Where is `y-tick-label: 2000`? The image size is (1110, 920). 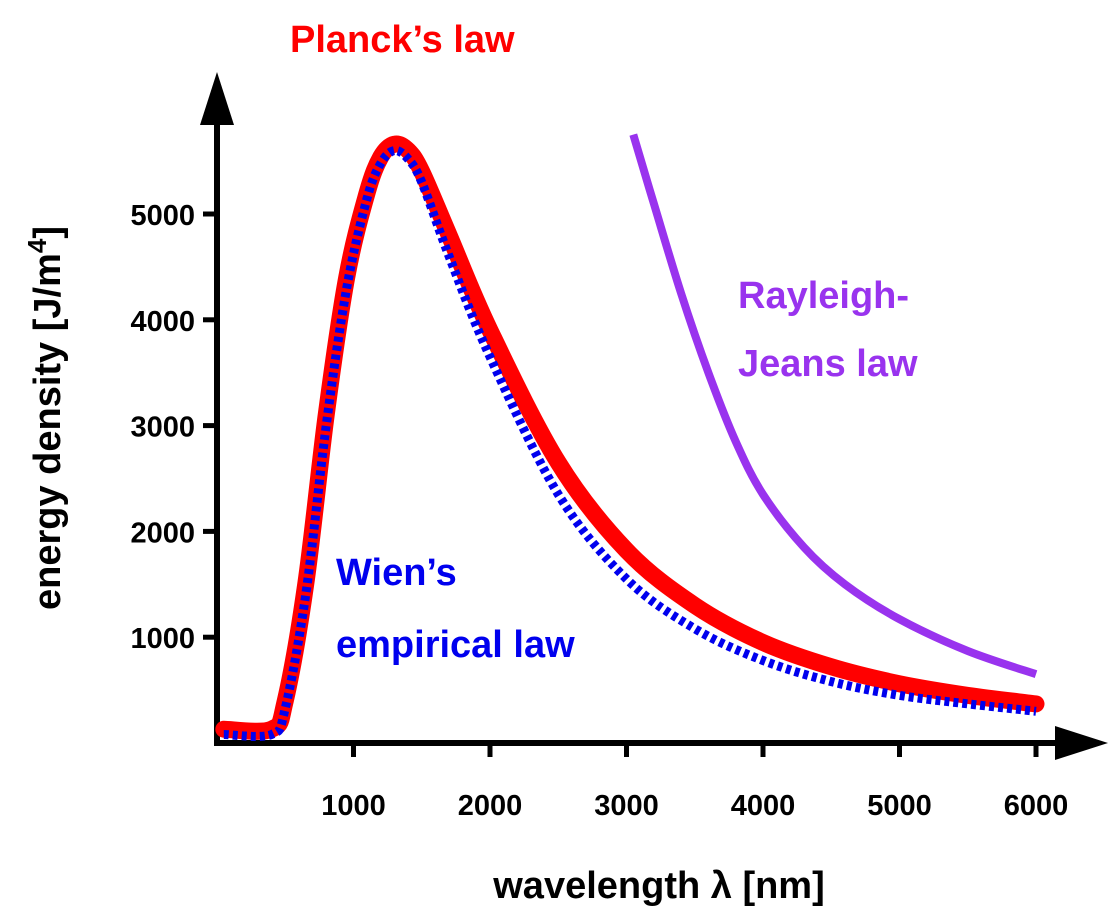
y-tick-label: 2000 is located at coordinates (162, 533).